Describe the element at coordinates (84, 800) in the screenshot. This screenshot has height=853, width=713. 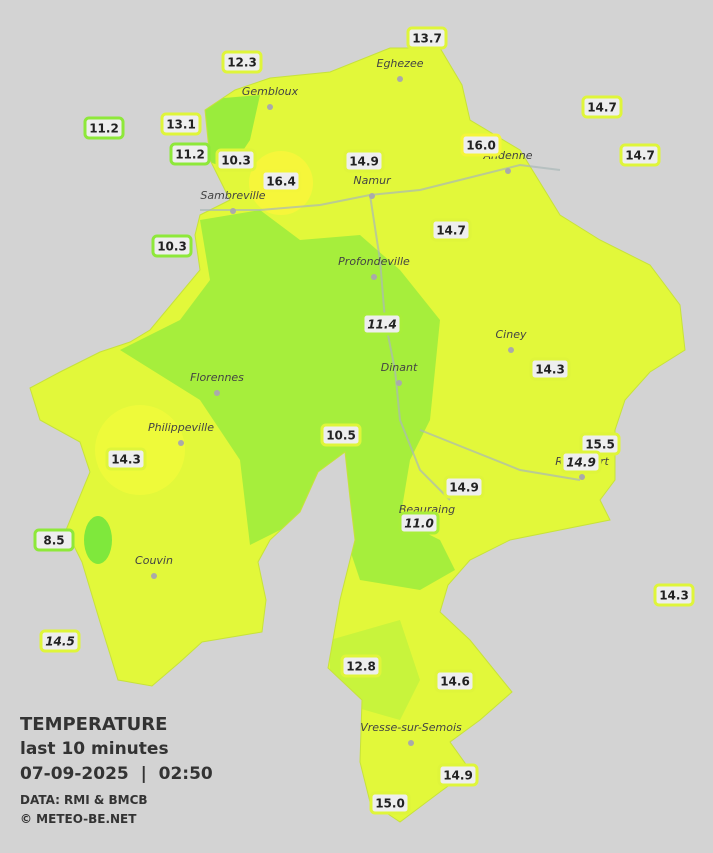
I see `legend-source: DATA: RMI & BMCB` at that location.